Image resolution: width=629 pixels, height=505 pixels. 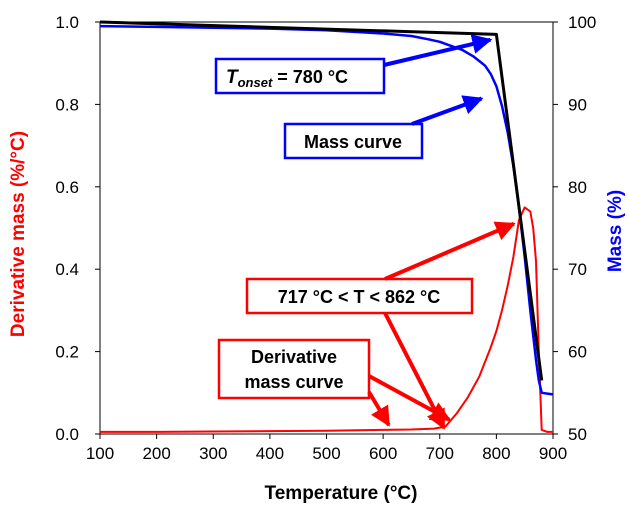 What do you see at coordinates (326, 453) in the screenshot?
I see `x-tick-label: 500` at bounding box center [326, 453].